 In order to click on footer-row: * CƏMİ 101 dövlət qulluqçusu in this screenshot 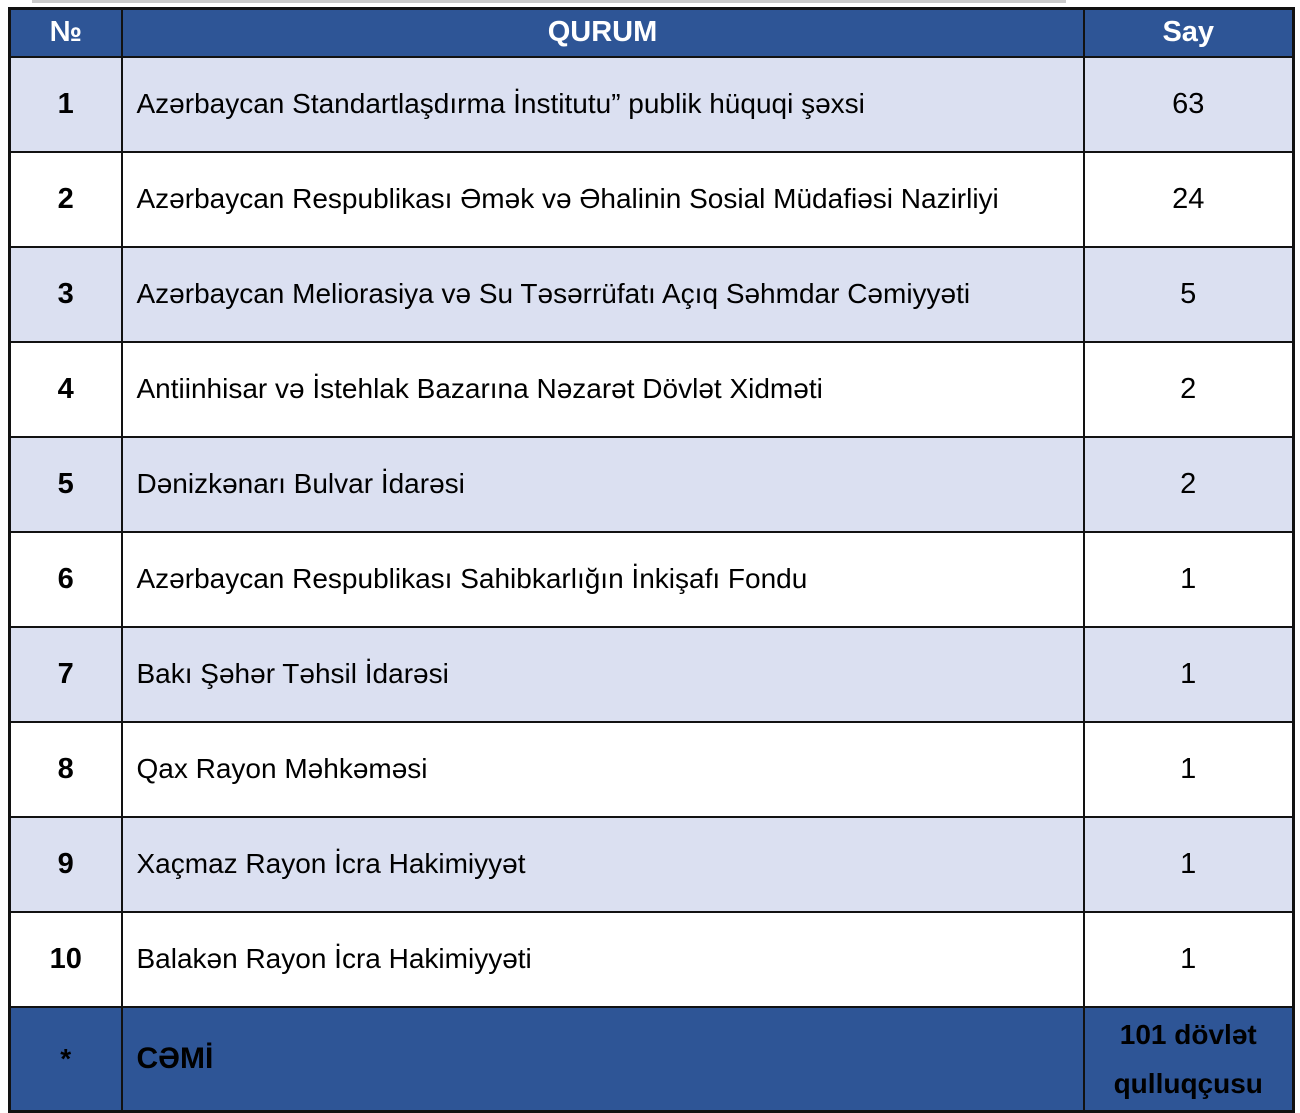, I will do `click(651, 1058)`.